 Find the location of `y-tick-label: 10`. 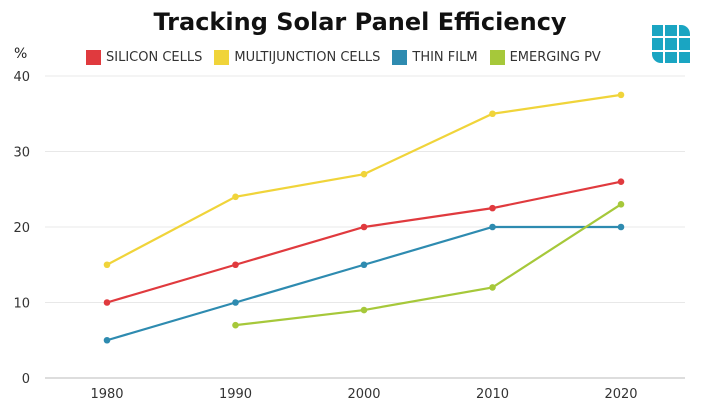

y-tick-label: 10 is located at coordinates (21, 304).